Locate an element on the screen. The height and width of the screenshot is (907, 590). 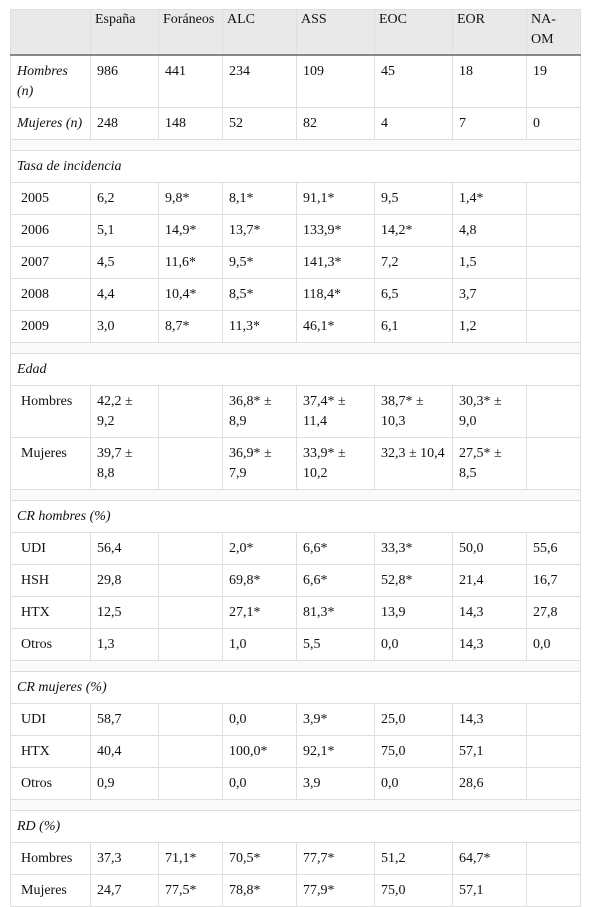
cell: 77,7* is located at coordinates (335, 858).